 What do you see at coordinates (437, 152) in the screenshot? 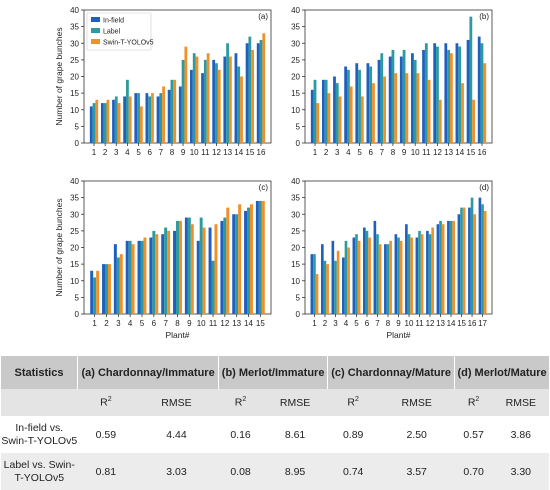
I see `x-tick-label: 12` at bounding box center [437, 152].